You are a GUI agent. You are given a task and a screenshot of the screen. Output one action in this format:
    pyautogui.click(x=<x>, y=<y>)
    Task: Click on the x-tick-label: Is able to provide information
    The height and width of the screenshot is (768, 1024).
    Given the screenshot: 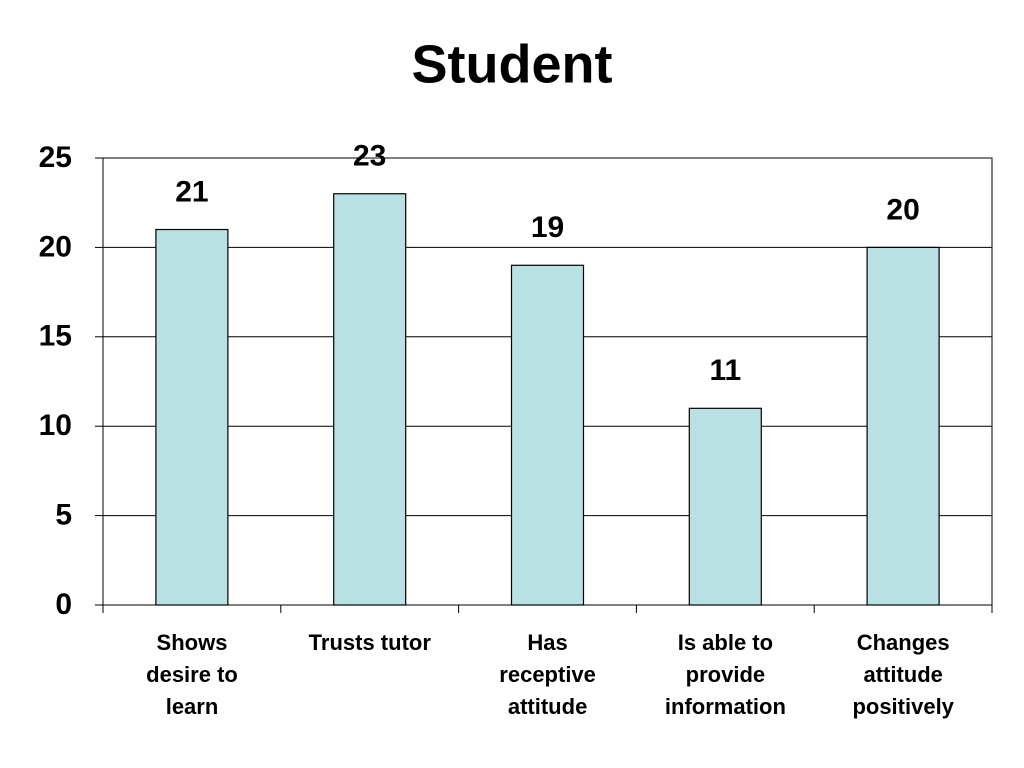 What is the action you would take?
    pyautogui.click(x=725, y=674)
    